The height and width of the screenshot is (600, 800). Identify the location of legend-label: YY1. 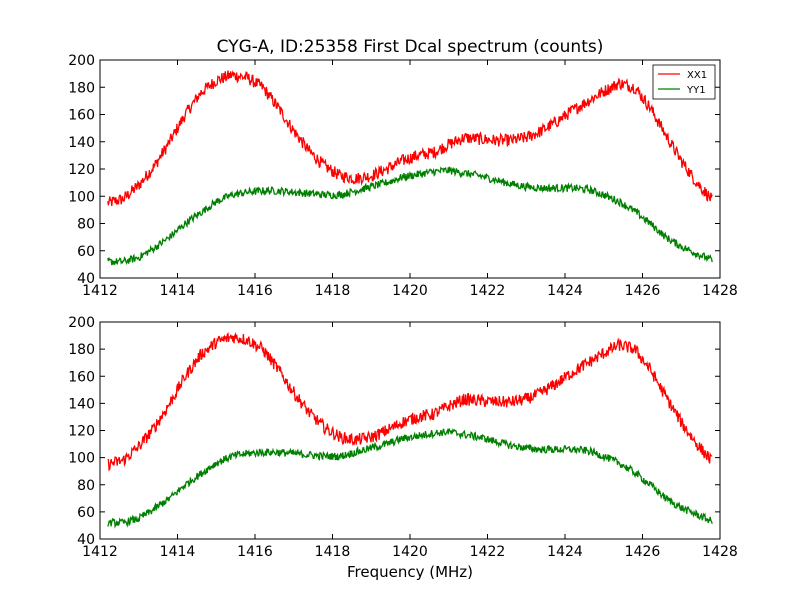
(696, 90).